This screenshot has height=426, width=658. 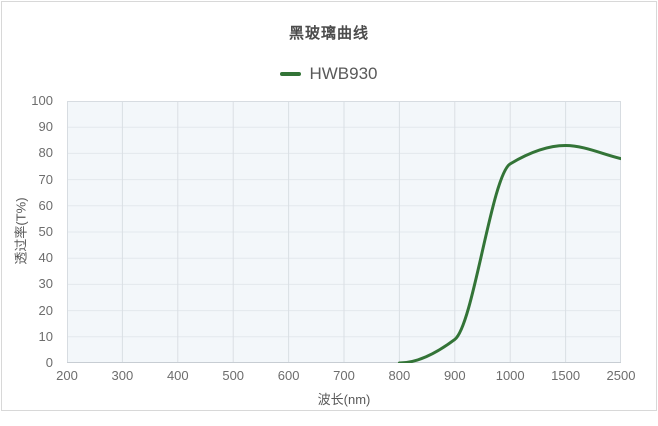 I want to click on chart-title: 黑玻璃曲线, so click(x=328, y=33).